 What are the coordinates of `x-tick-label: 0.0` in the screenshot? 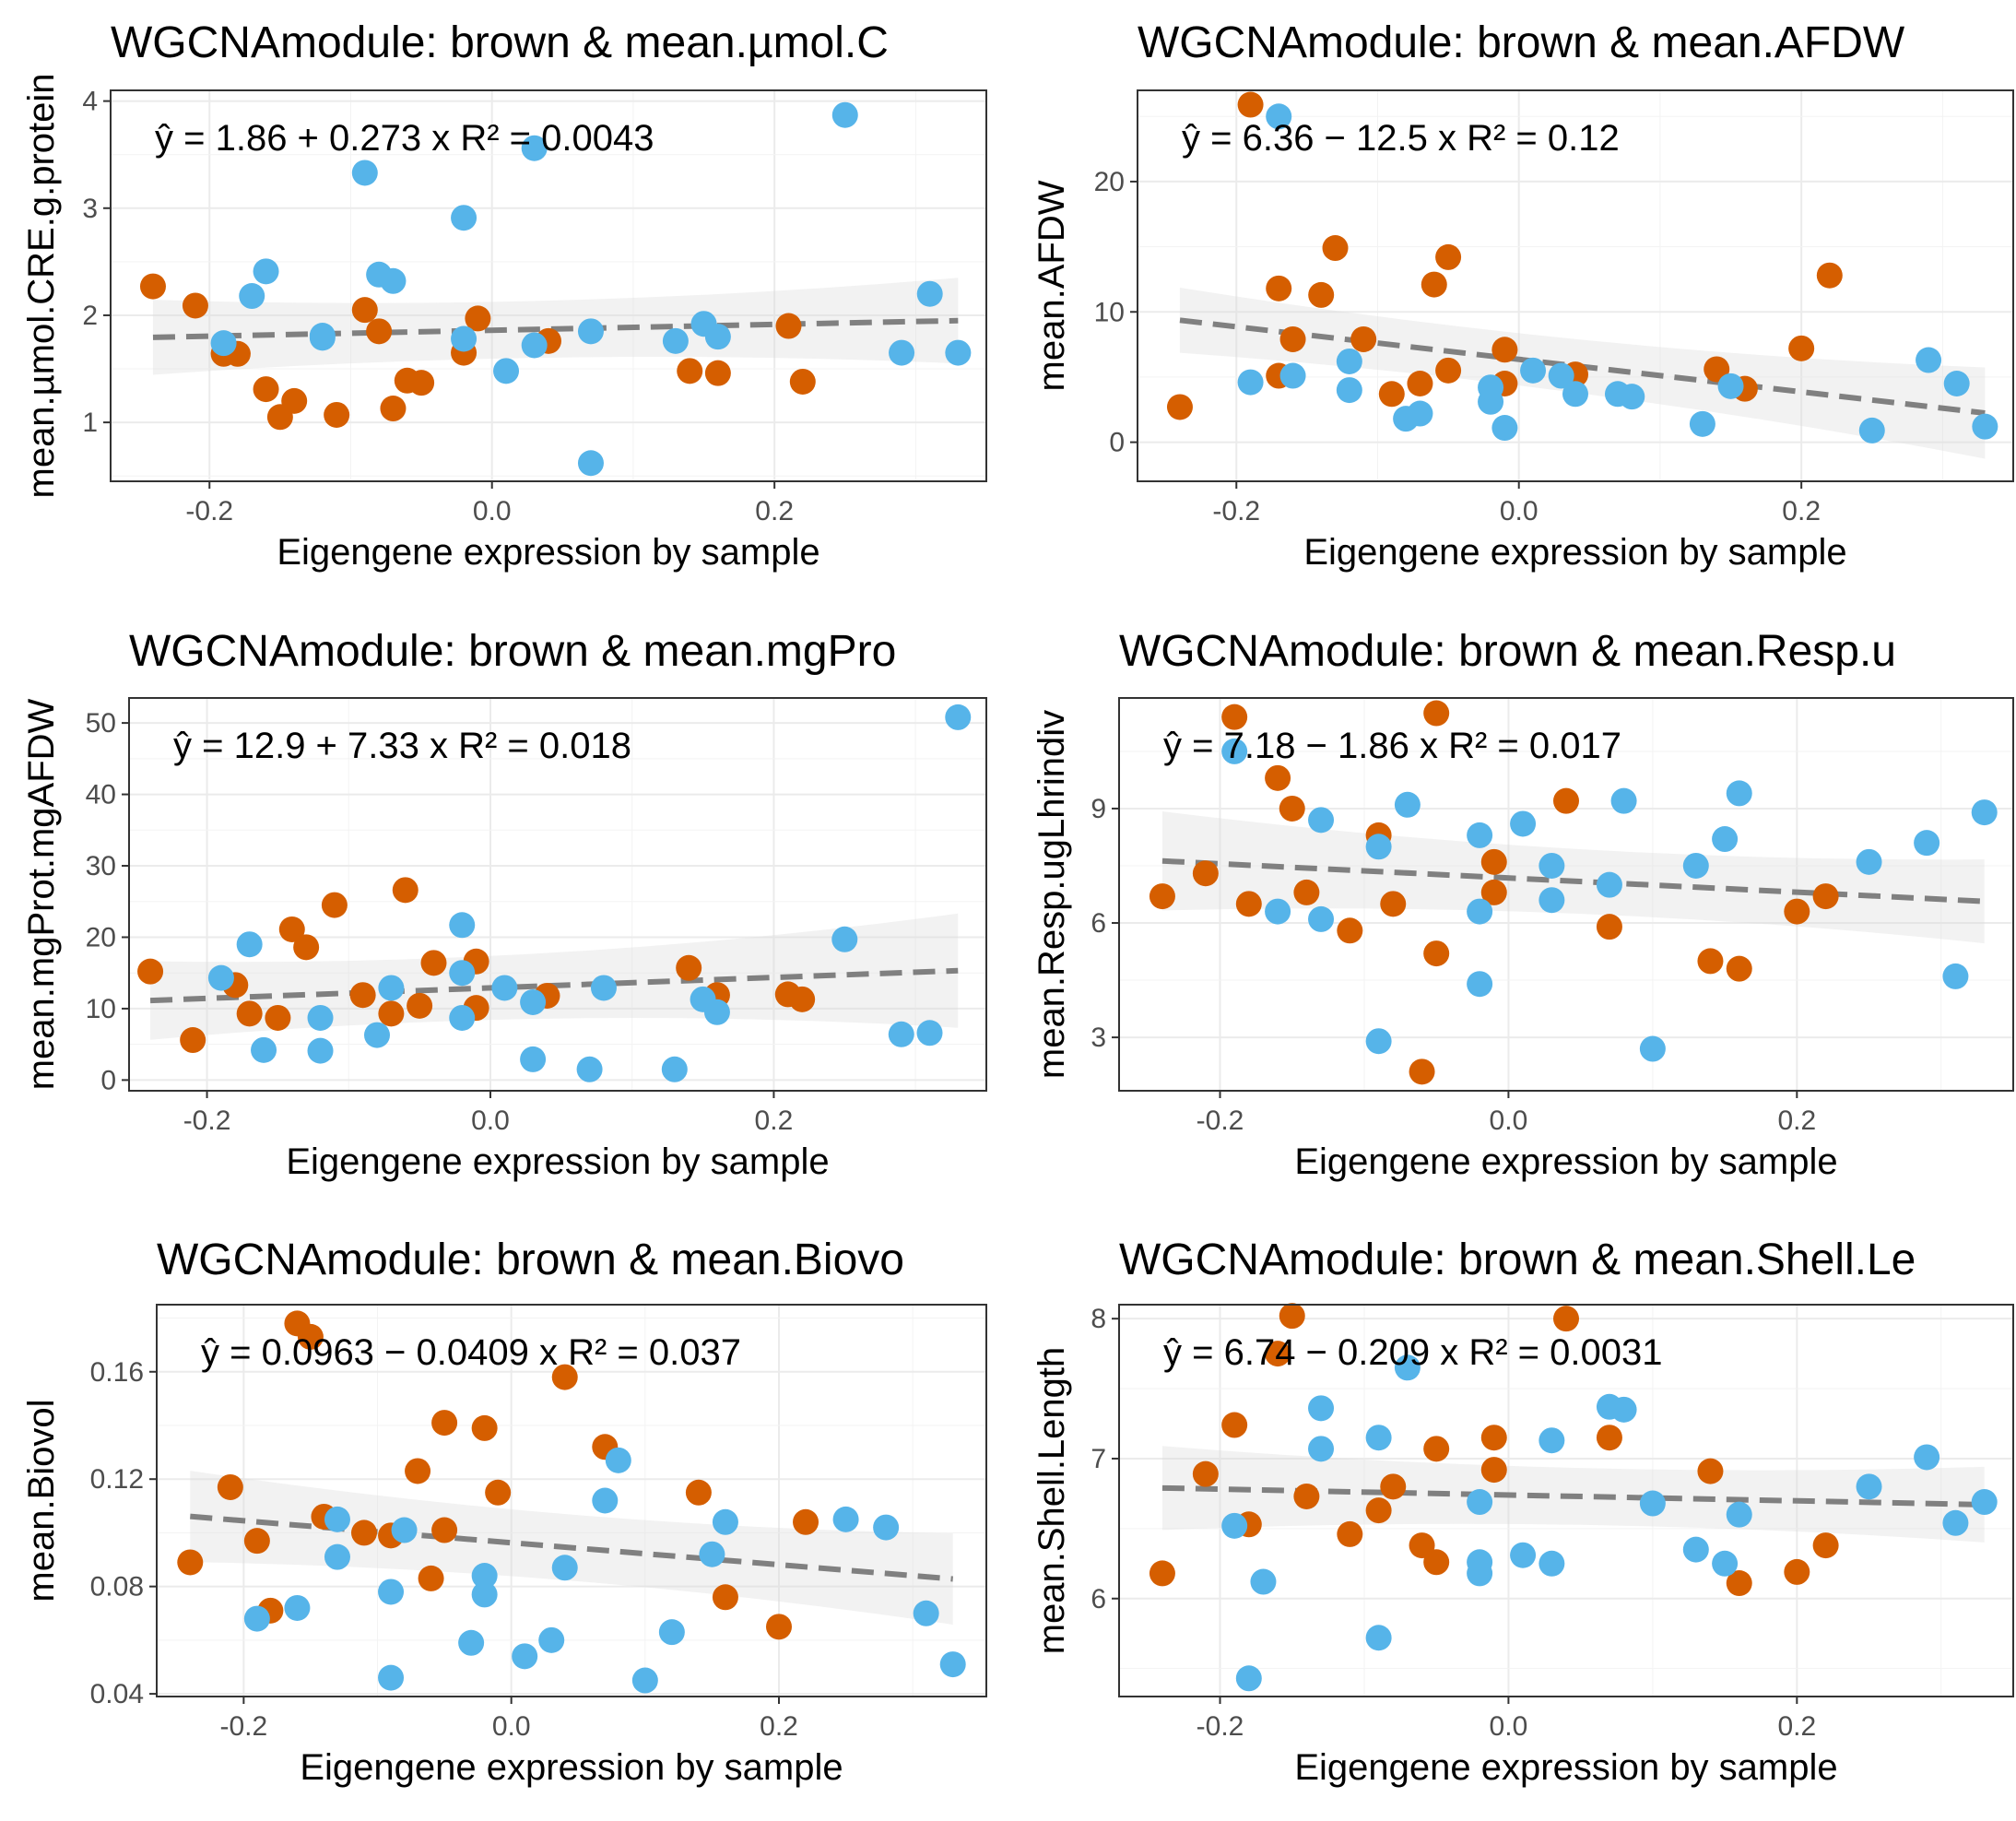 It's located at (492, 511).